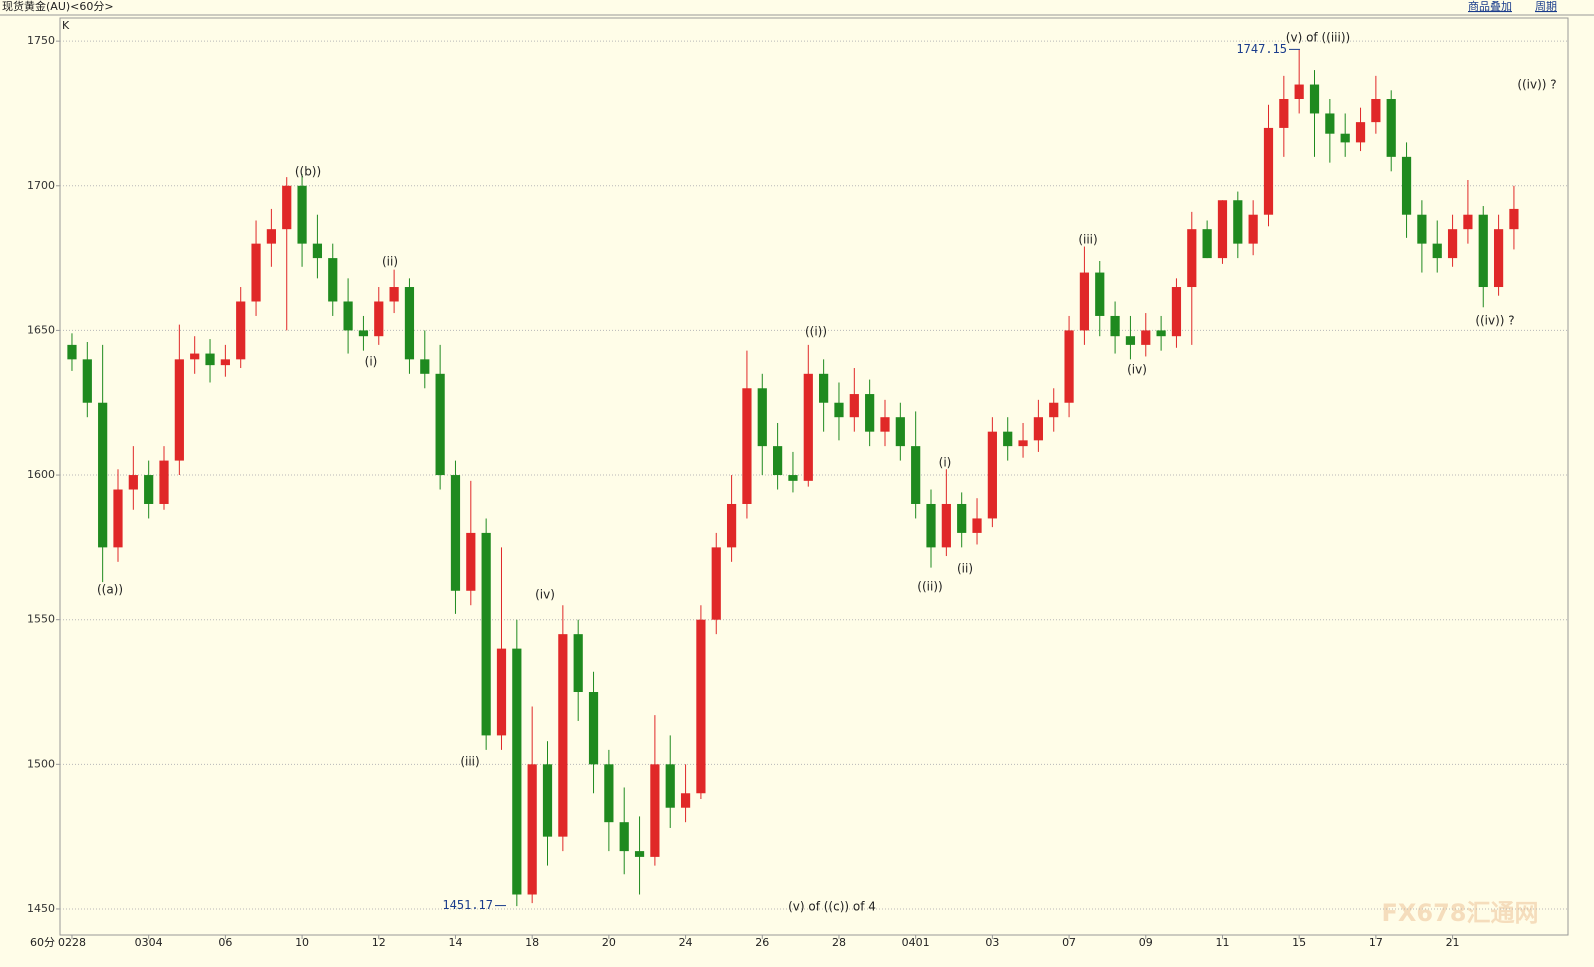 This screenshot has width=1594, height=967. I want to click on wave-label: ((a)), so click(110, 590).